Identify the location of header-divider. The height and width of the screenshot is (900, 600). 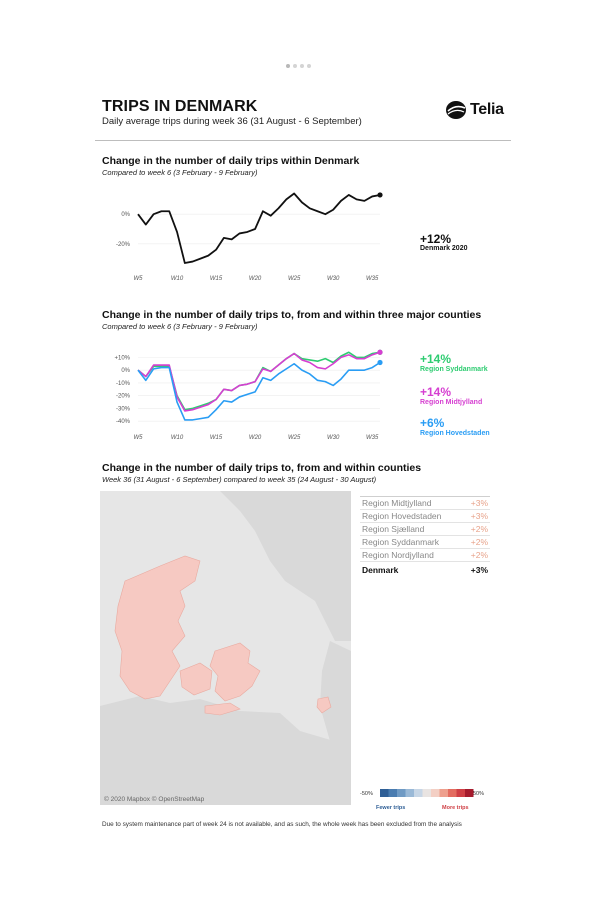
(303, 140).